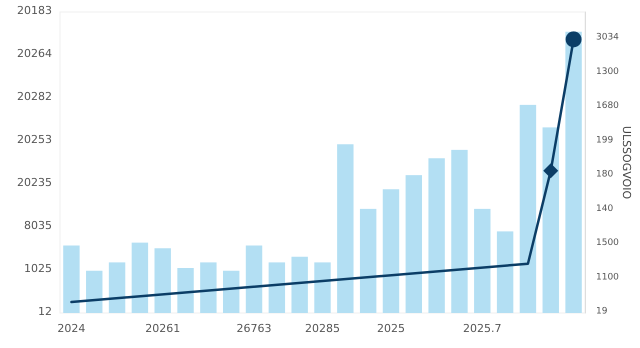  Describe the element at coordinates (608, 106) in the screenshot. I see `text: 1680` at that location.